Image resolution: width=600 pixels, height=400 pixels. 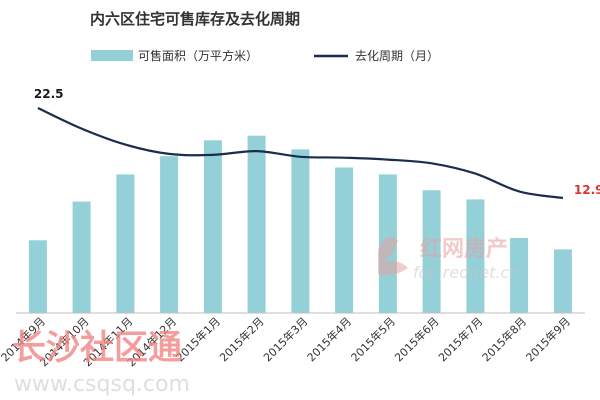 I want to click on legend-swatch-bar, so click(x=112, y=55).